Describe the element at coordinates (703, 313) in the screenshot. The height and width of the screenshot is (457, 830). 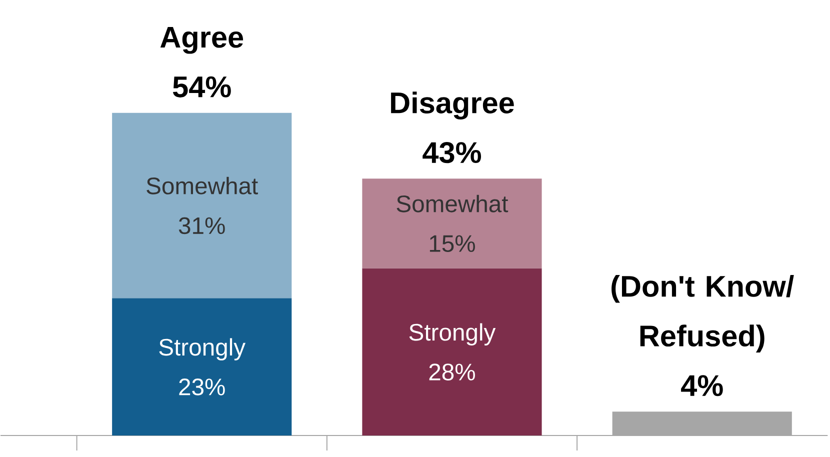
I see `x-tick-label: (Don't Know/ Refused)` at that location.